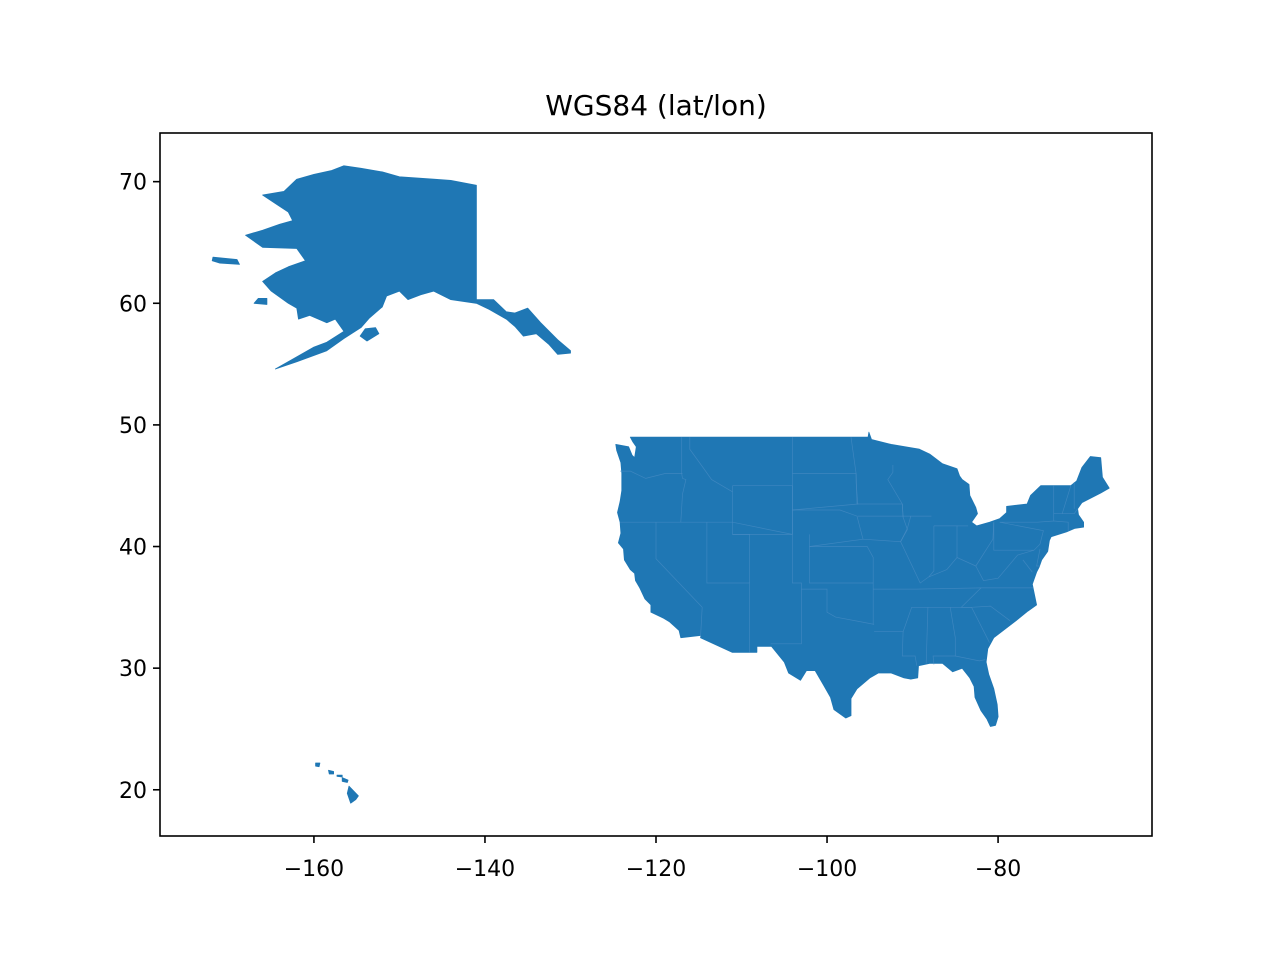 The height and width of the screenshot is (964, 1280). What do you see at coordinates (998, 869) in the screenshot?
I see `x-tick-label: −80` at bounding box center [998, 869].